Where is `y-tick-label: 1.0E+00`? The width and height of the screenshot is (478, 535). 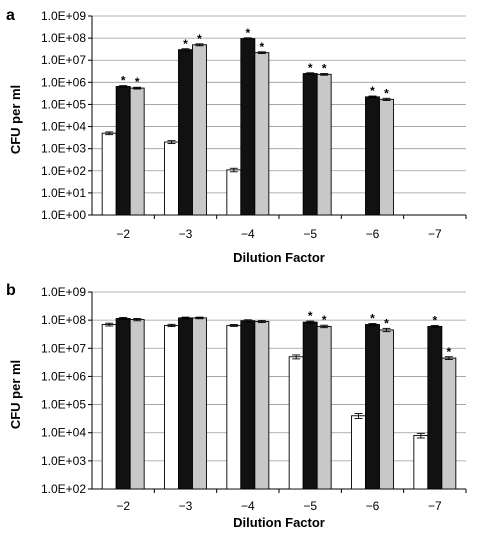
y-tick-label: 1.0E+00 is located at coordinates (63, 215).